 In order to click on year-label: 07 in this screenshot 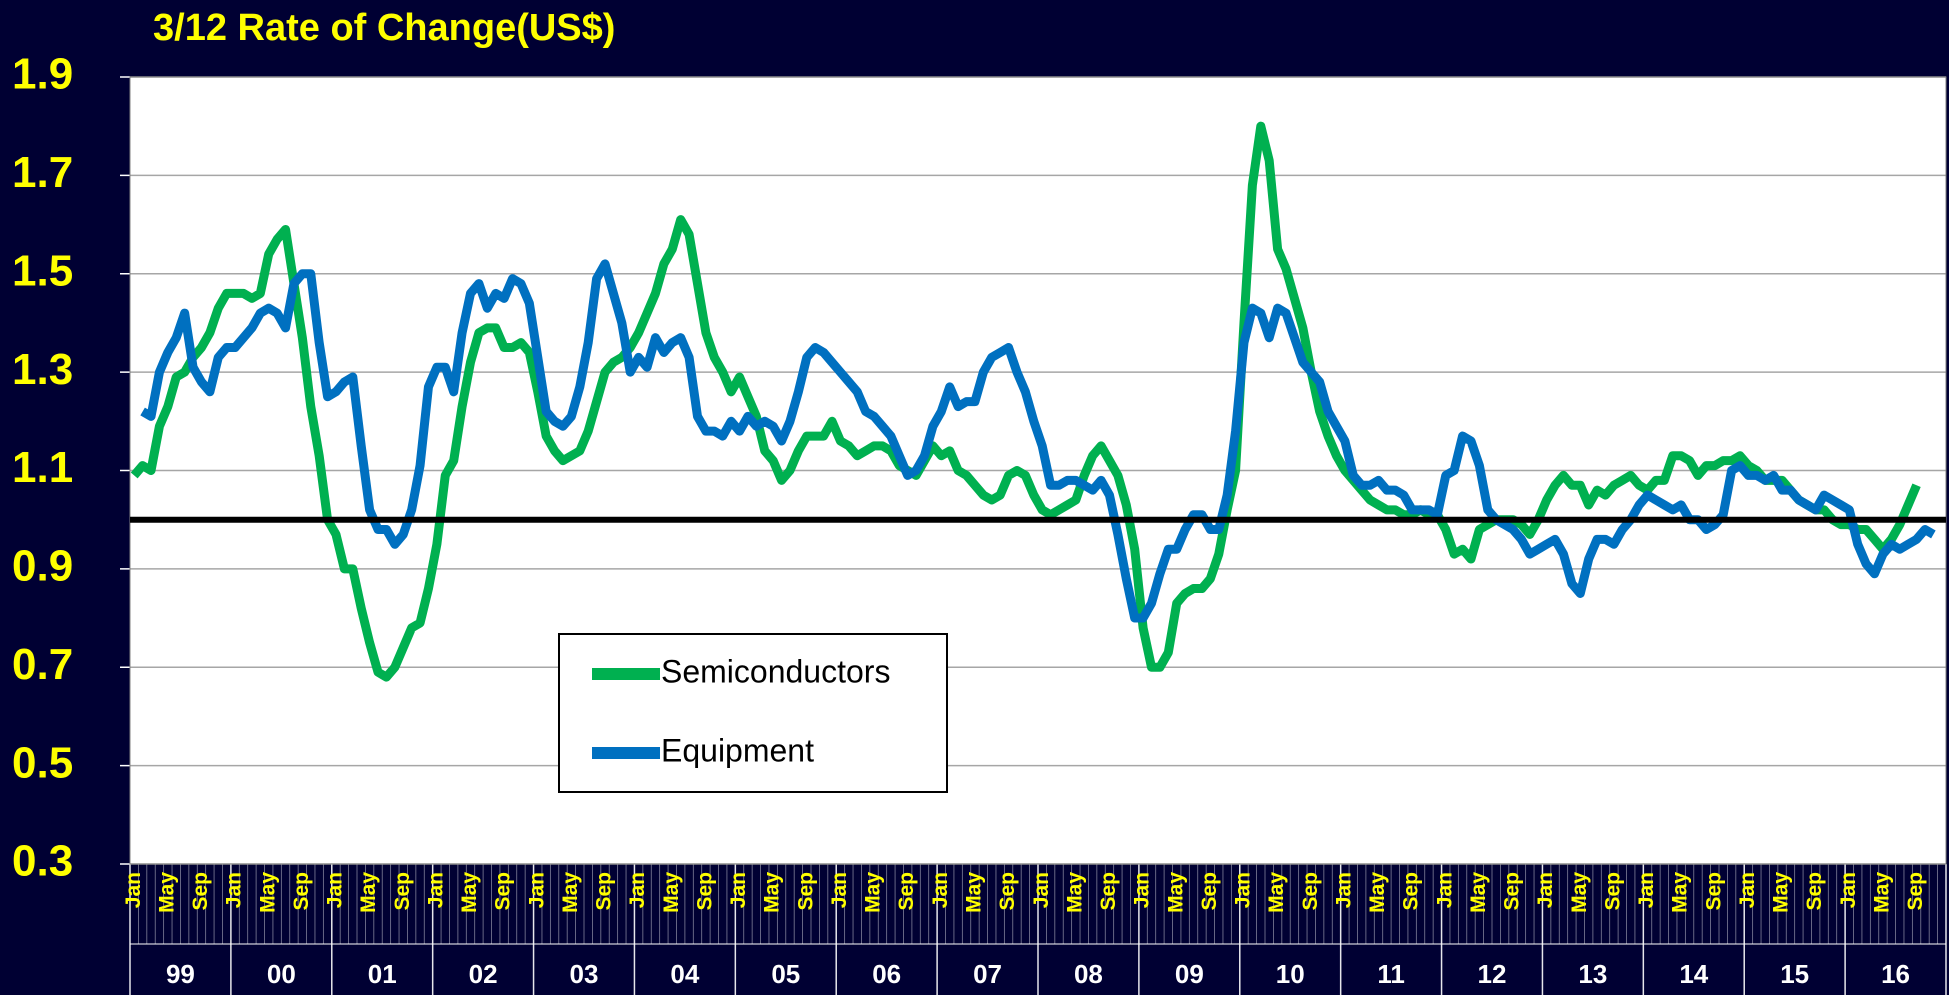, I will do `click(987, 974)`.